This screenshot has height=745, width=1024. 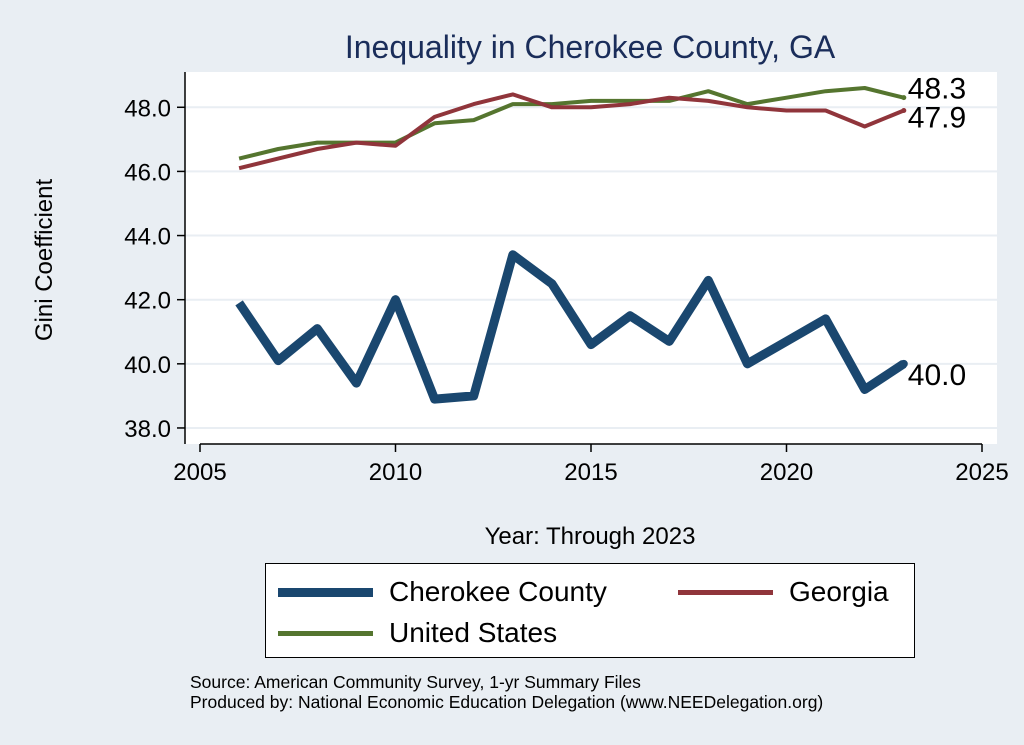 I want to click on legend-swatch-united-states, so click(x=325, y=633).